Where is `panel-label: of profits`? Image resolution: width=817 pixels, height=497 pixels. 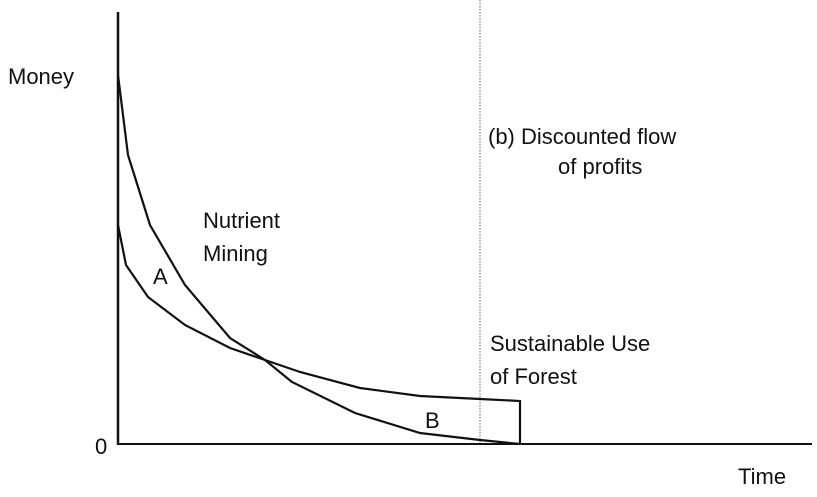
panel-label: of profits is located at coordinates (600, 166).